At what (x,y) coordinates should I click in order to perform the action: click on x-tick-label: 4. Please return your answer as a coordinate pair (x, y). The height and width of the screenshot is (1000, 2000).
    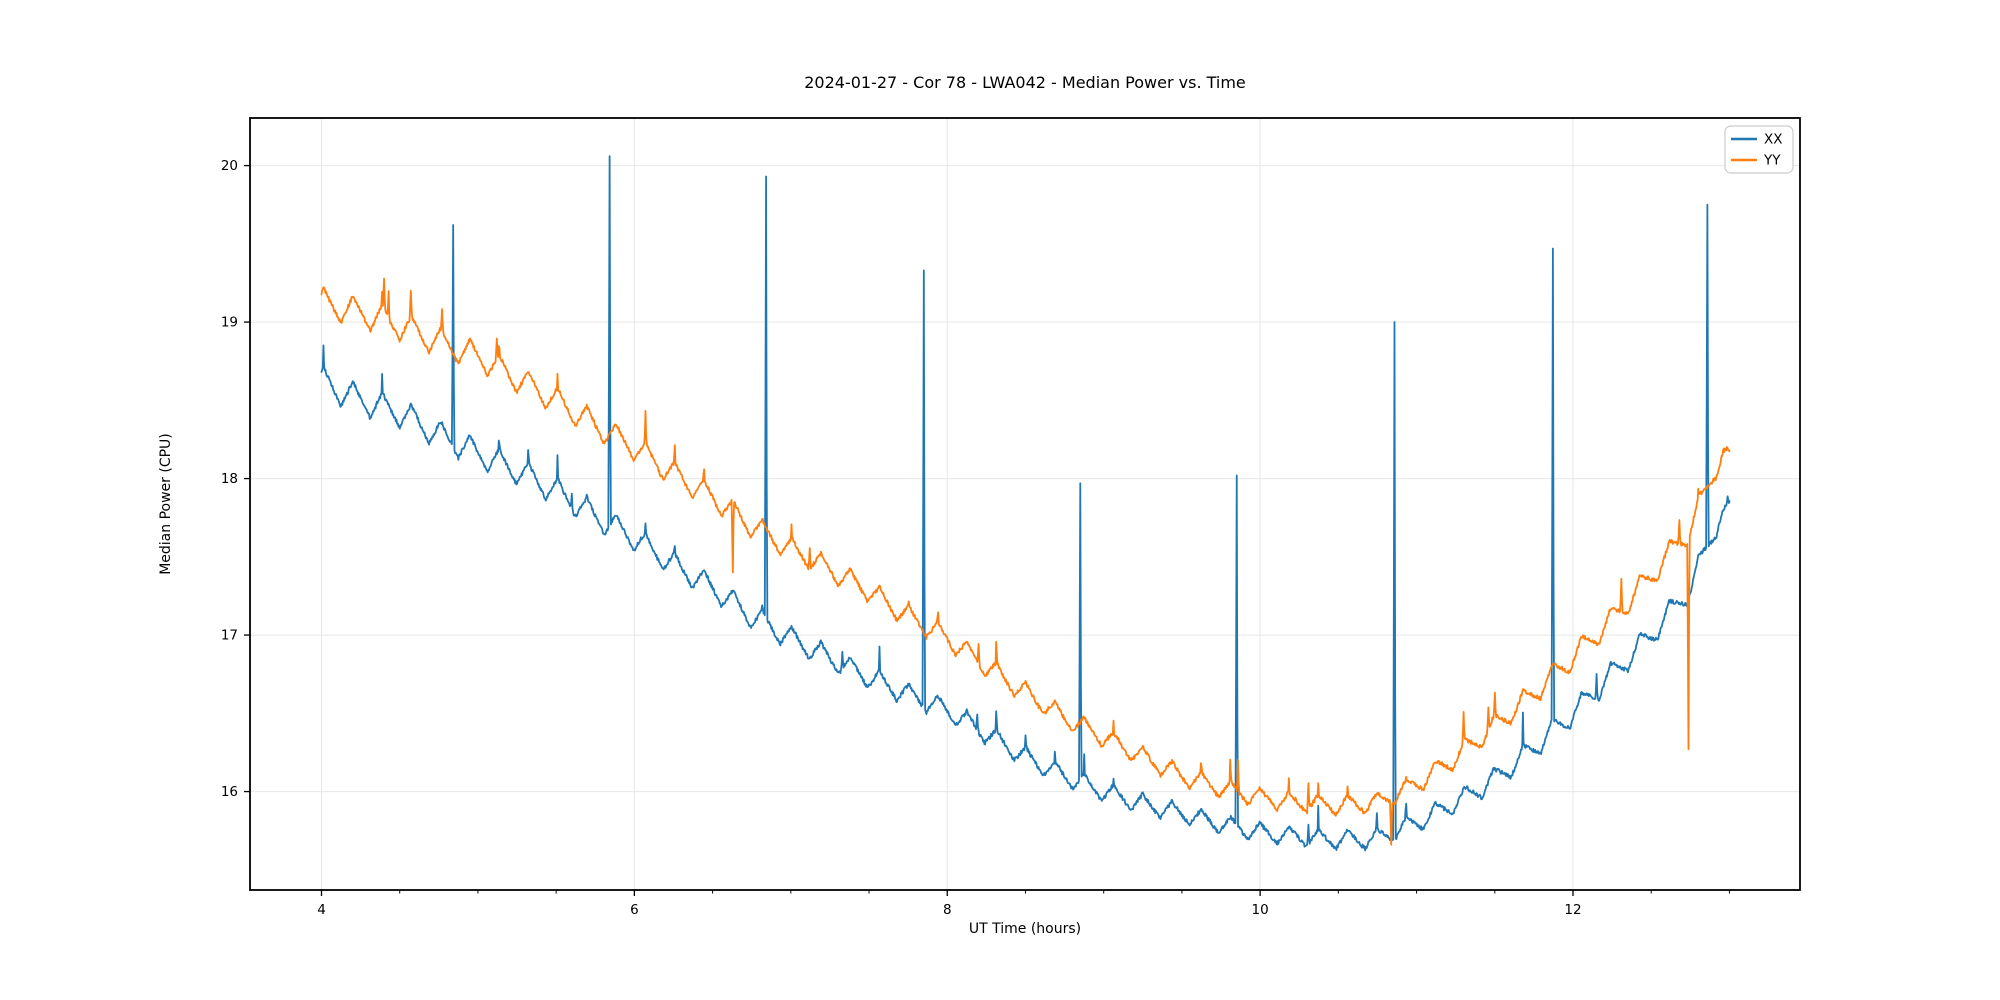
    Looking at the image, I should click on (321, 910).